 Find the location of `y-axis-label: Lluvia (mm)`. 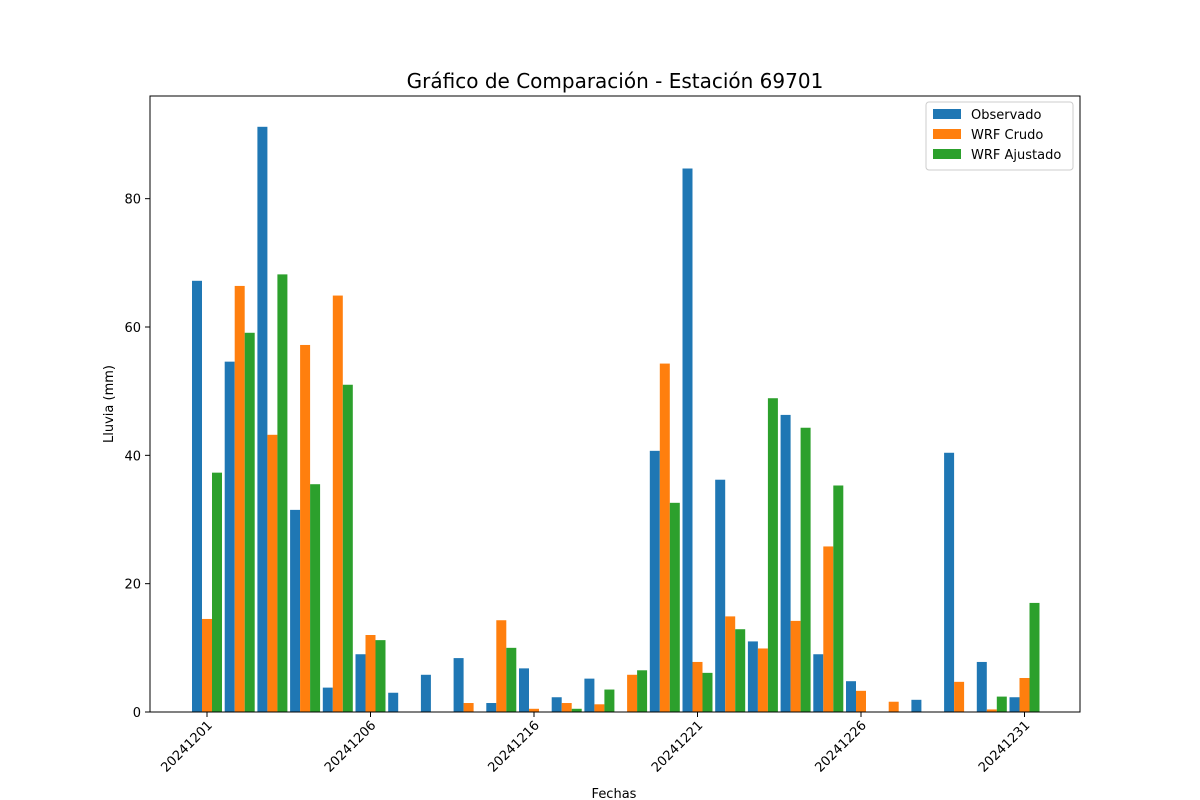

y-axis-label: Lluvia (mm) is located at coordinates (109, 404).